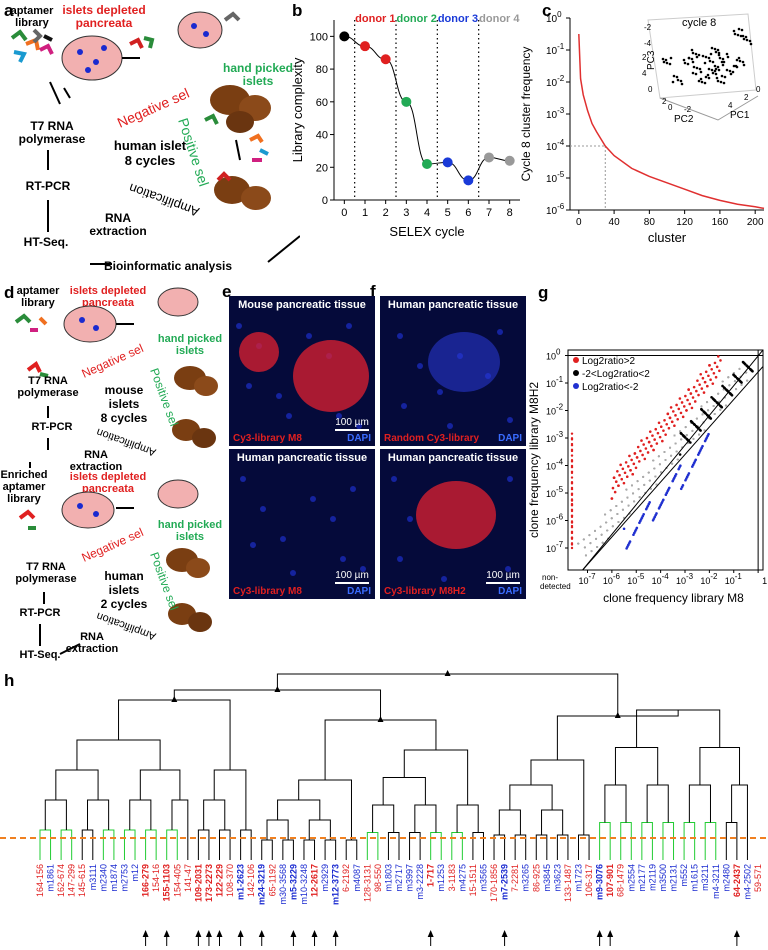  I want to click on legend-label: Log2ratio<-2, so click(610, 387).